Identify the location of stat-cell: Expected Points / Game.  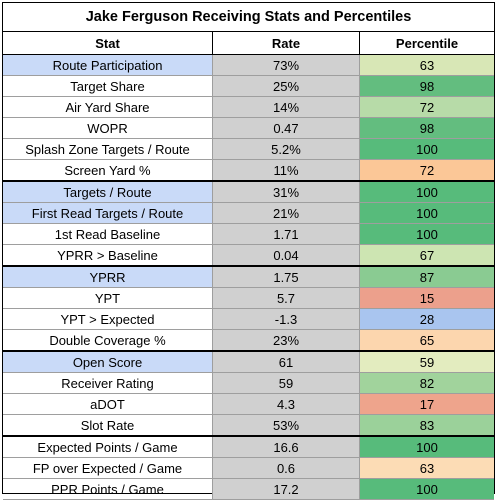
(108, 447).